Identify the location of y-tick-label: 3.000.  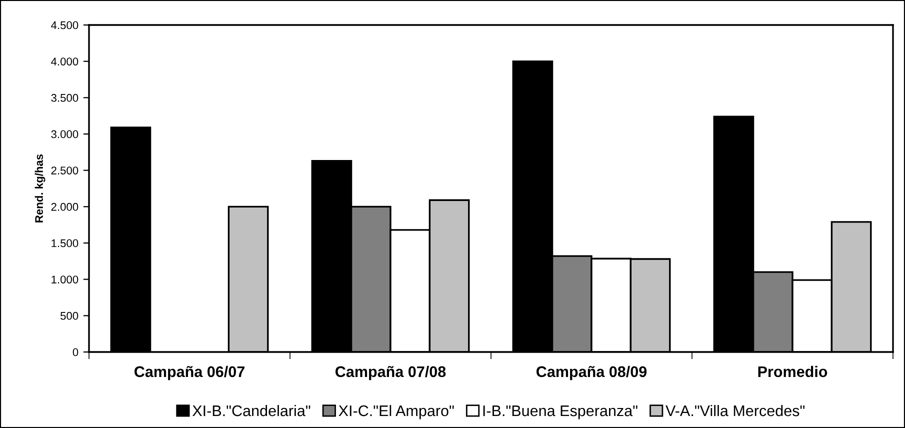
(64, 134).